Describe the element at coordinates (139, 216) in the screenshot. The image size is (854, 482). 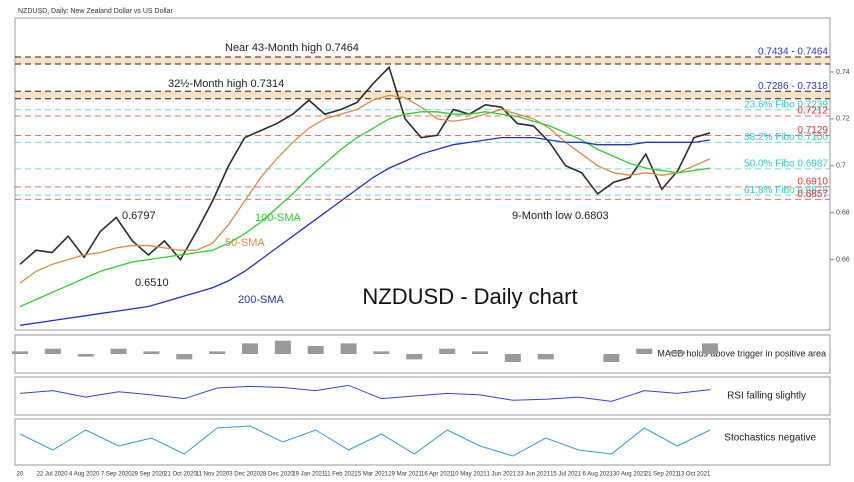
I see `annotation: 0.6797` at that location.